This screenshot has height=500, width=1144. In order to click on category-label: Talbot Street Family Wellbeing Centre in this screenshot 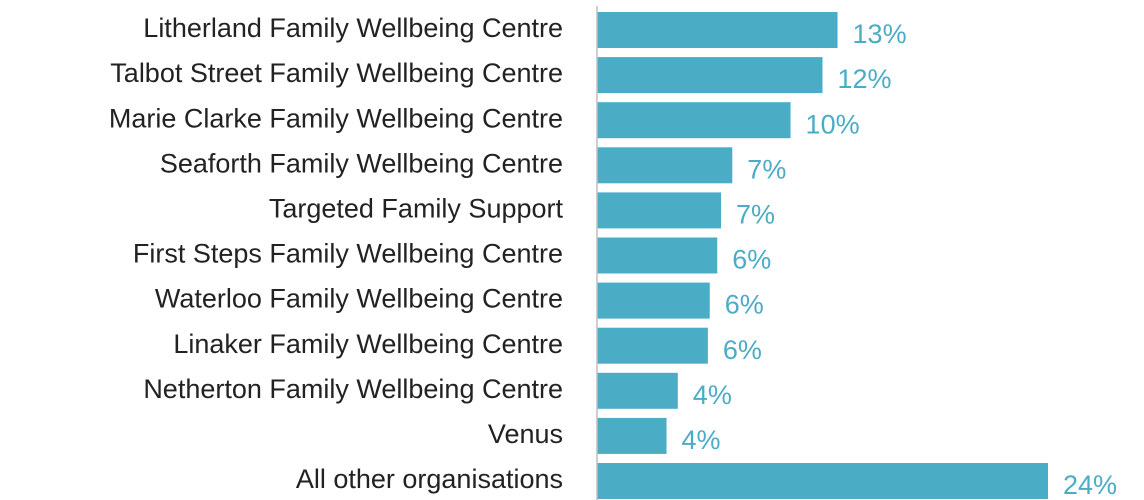, I will do `click(336, 73)`.